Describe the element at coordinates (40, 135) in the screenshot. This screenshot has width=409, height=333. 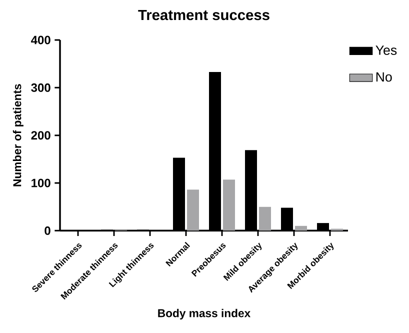
I see `y-tick-label: 200` at that location.